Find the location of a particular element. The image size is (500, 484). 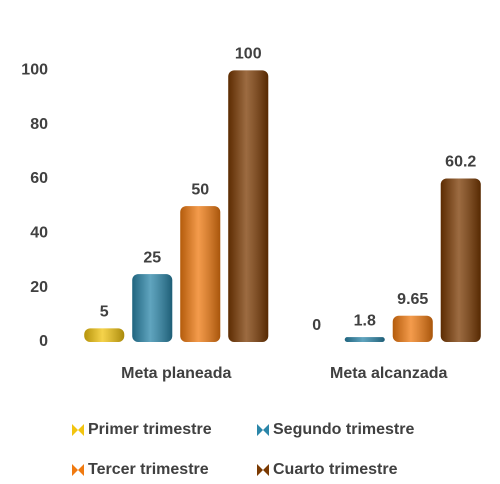

x-tick-label: Meta planeada is located at coordinates (176, 373).